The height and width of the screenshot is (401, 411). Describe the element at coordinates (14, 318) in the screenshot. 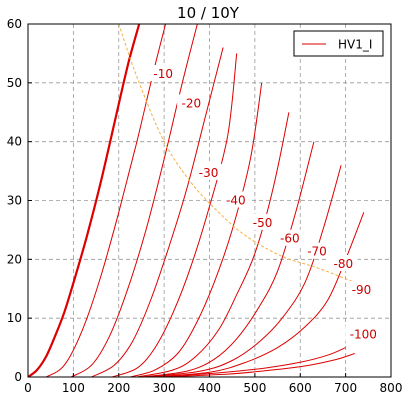

I see `y-tick-label: 10` at that location.